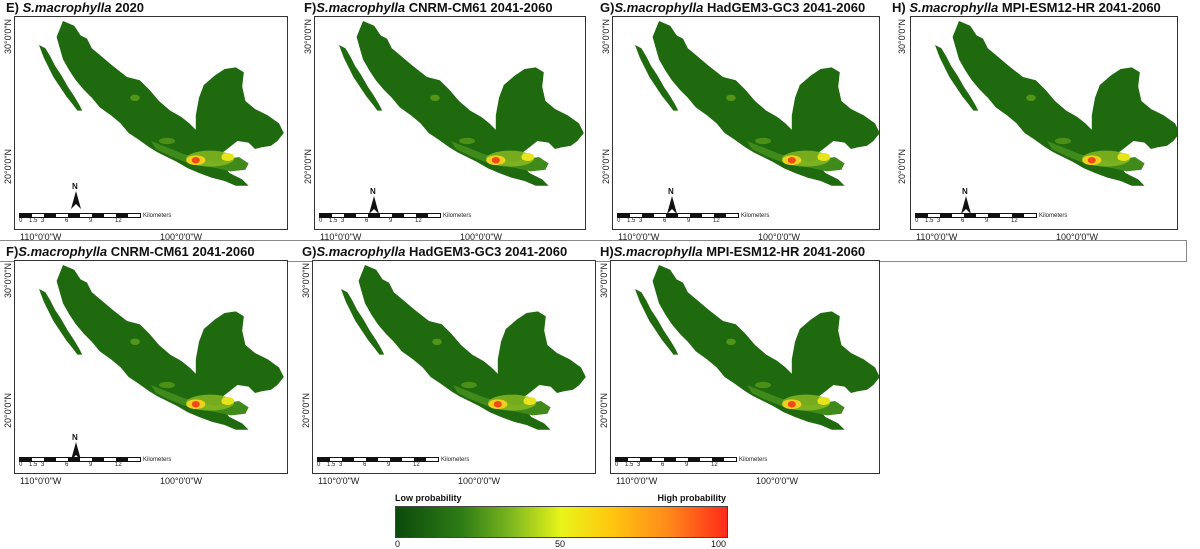 The width and height of the screenshot is (1200, 549). I want to click on legend-tick-50: 50, so click(560, 544).